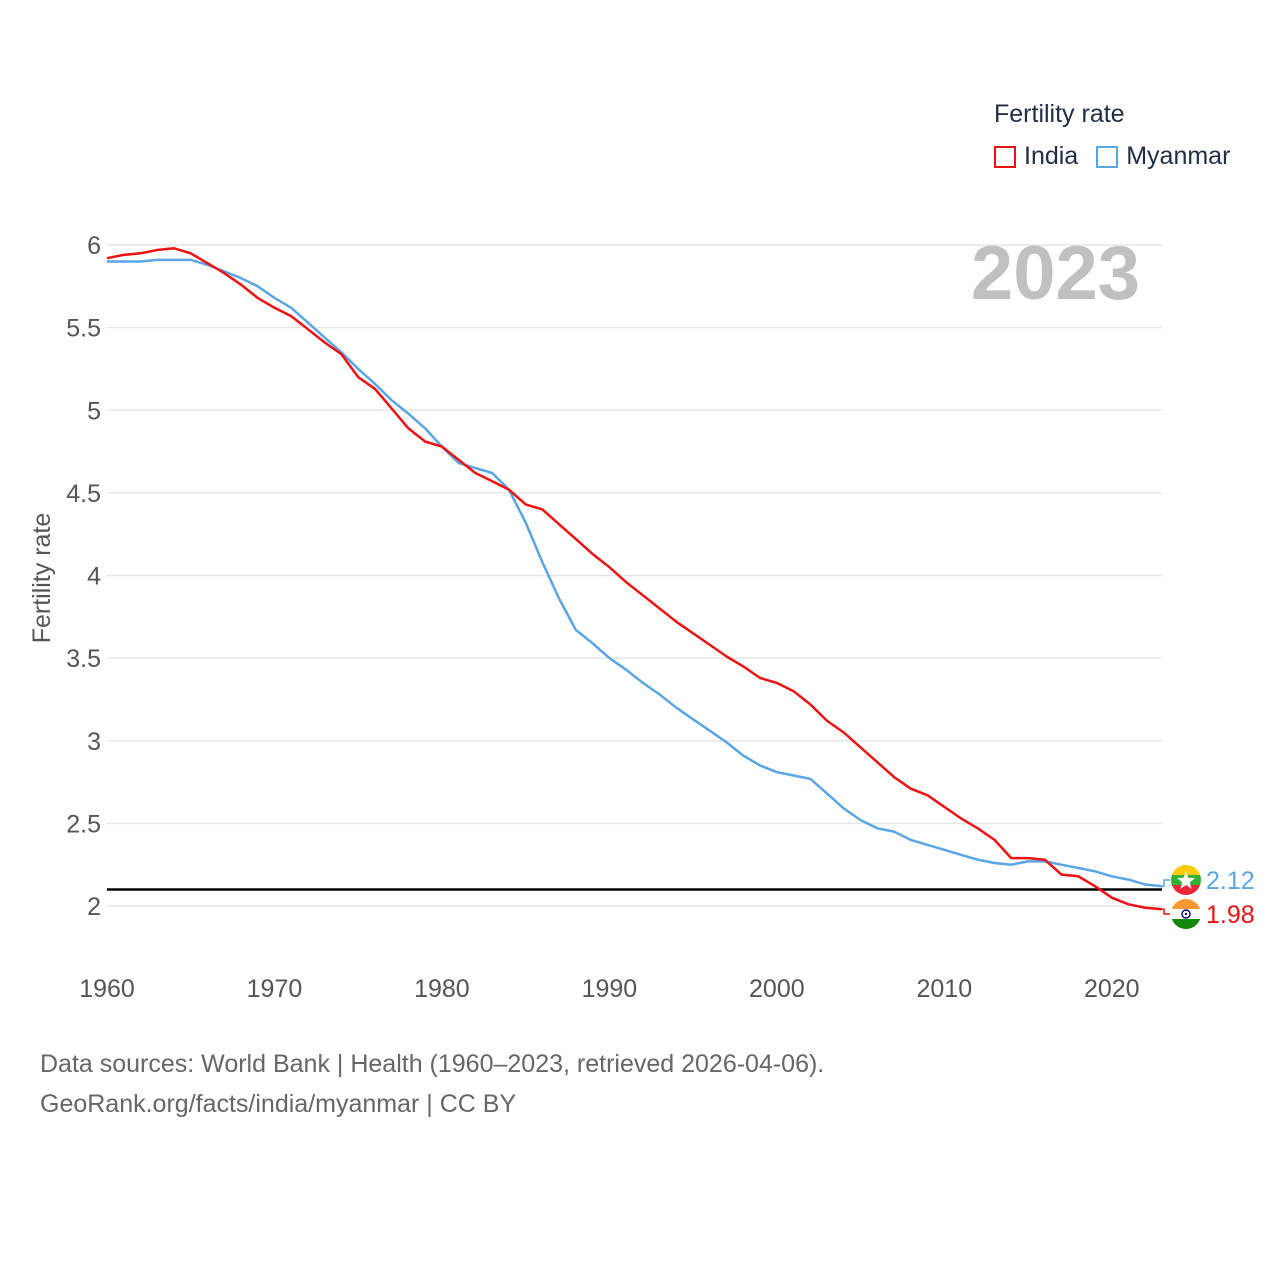 This screenshot has width=1280, height=1280. What do you see at coordinates (94, 907) in the screenshot?
I see `y-tick-label: 2` at bounding box center [94, 907].